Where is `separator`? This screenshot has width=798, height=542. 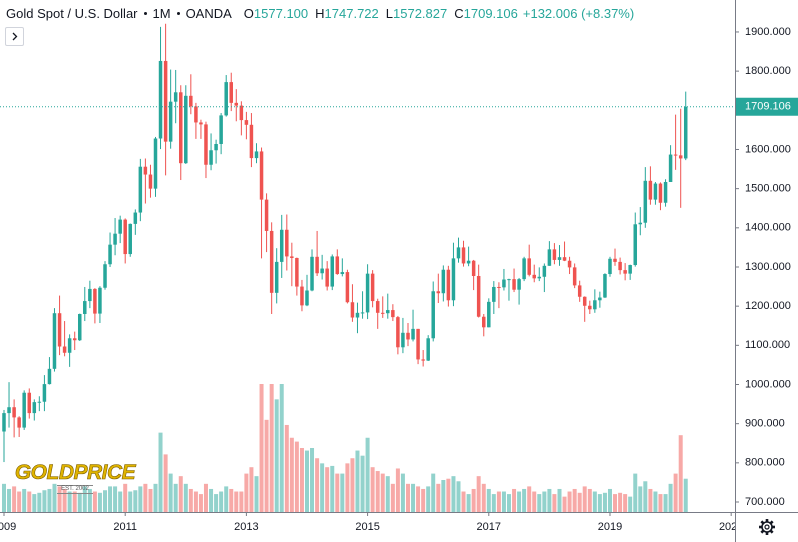 separator is located at coordinates (178, 13).